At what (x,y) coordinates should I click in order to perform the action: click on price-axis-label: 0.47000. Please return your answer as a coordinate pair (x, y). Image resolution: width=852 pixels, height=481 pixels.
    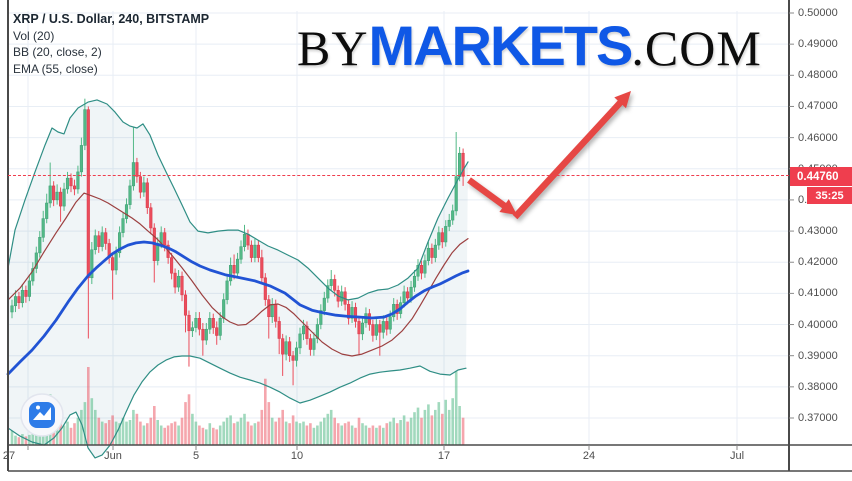
    Looking at the image, I should click on (818, 106).